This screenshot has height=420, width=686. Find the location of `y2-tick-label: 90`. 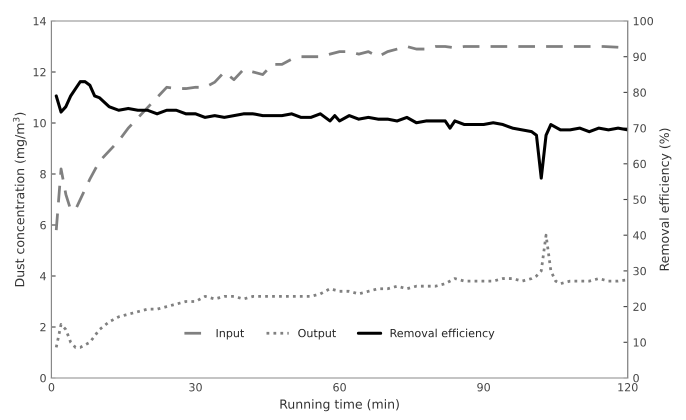

y2-tick-label: 90 is located at coordinates (639, 57).